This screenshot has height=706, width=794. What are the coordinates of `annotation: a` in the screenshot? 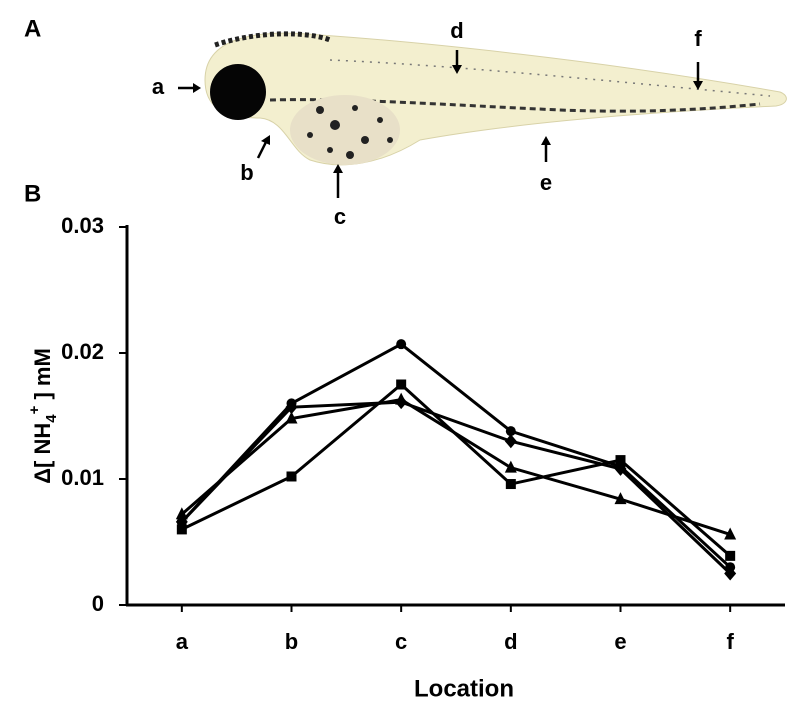 It's located at (158, 86).